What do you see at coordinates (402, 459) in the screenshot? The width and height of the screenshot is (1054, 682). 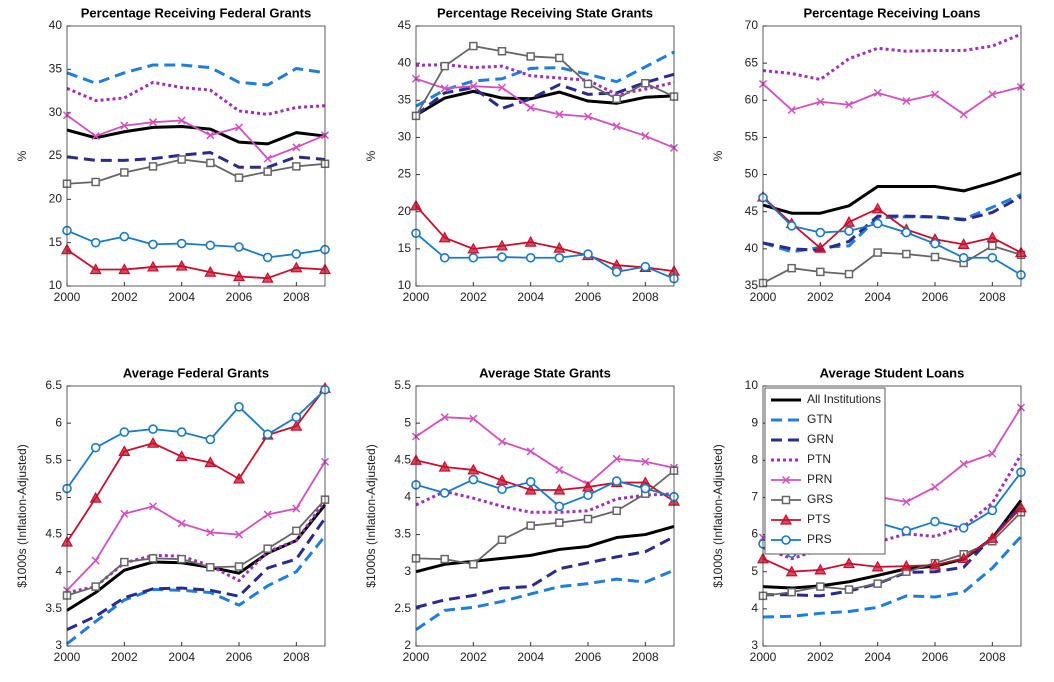 I see `y-tick-label: 4.5` at bounding box center [402, 459].